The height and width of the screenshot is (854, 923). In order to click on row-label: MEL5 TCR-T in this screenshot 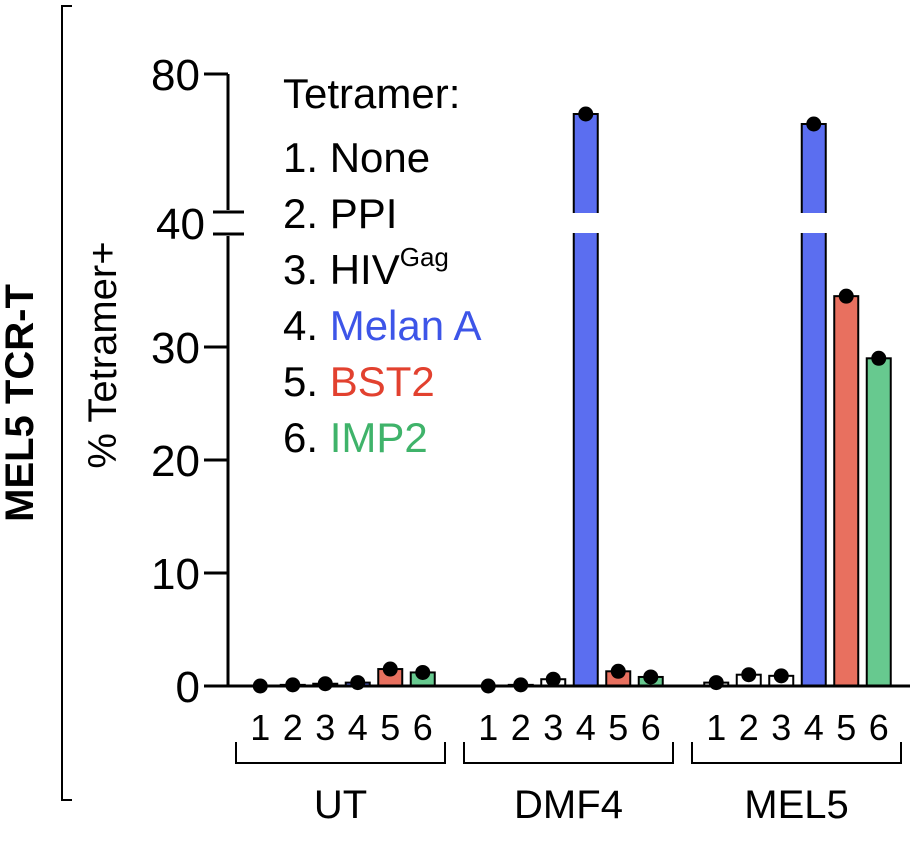, I will do `click(21, 403)`.